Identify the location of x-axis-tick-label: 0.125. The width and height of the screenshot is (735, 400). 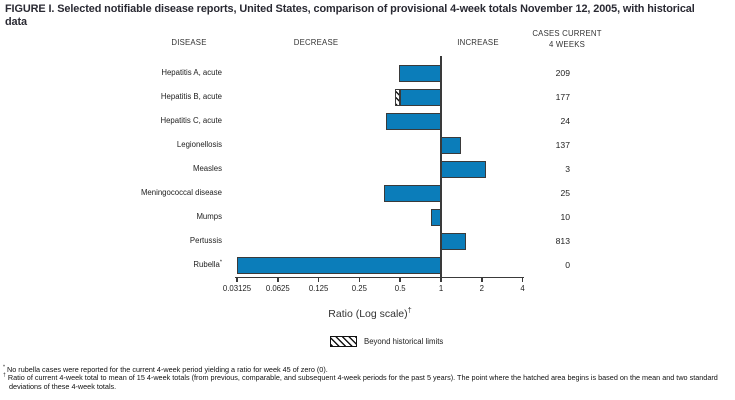
(318, 288).